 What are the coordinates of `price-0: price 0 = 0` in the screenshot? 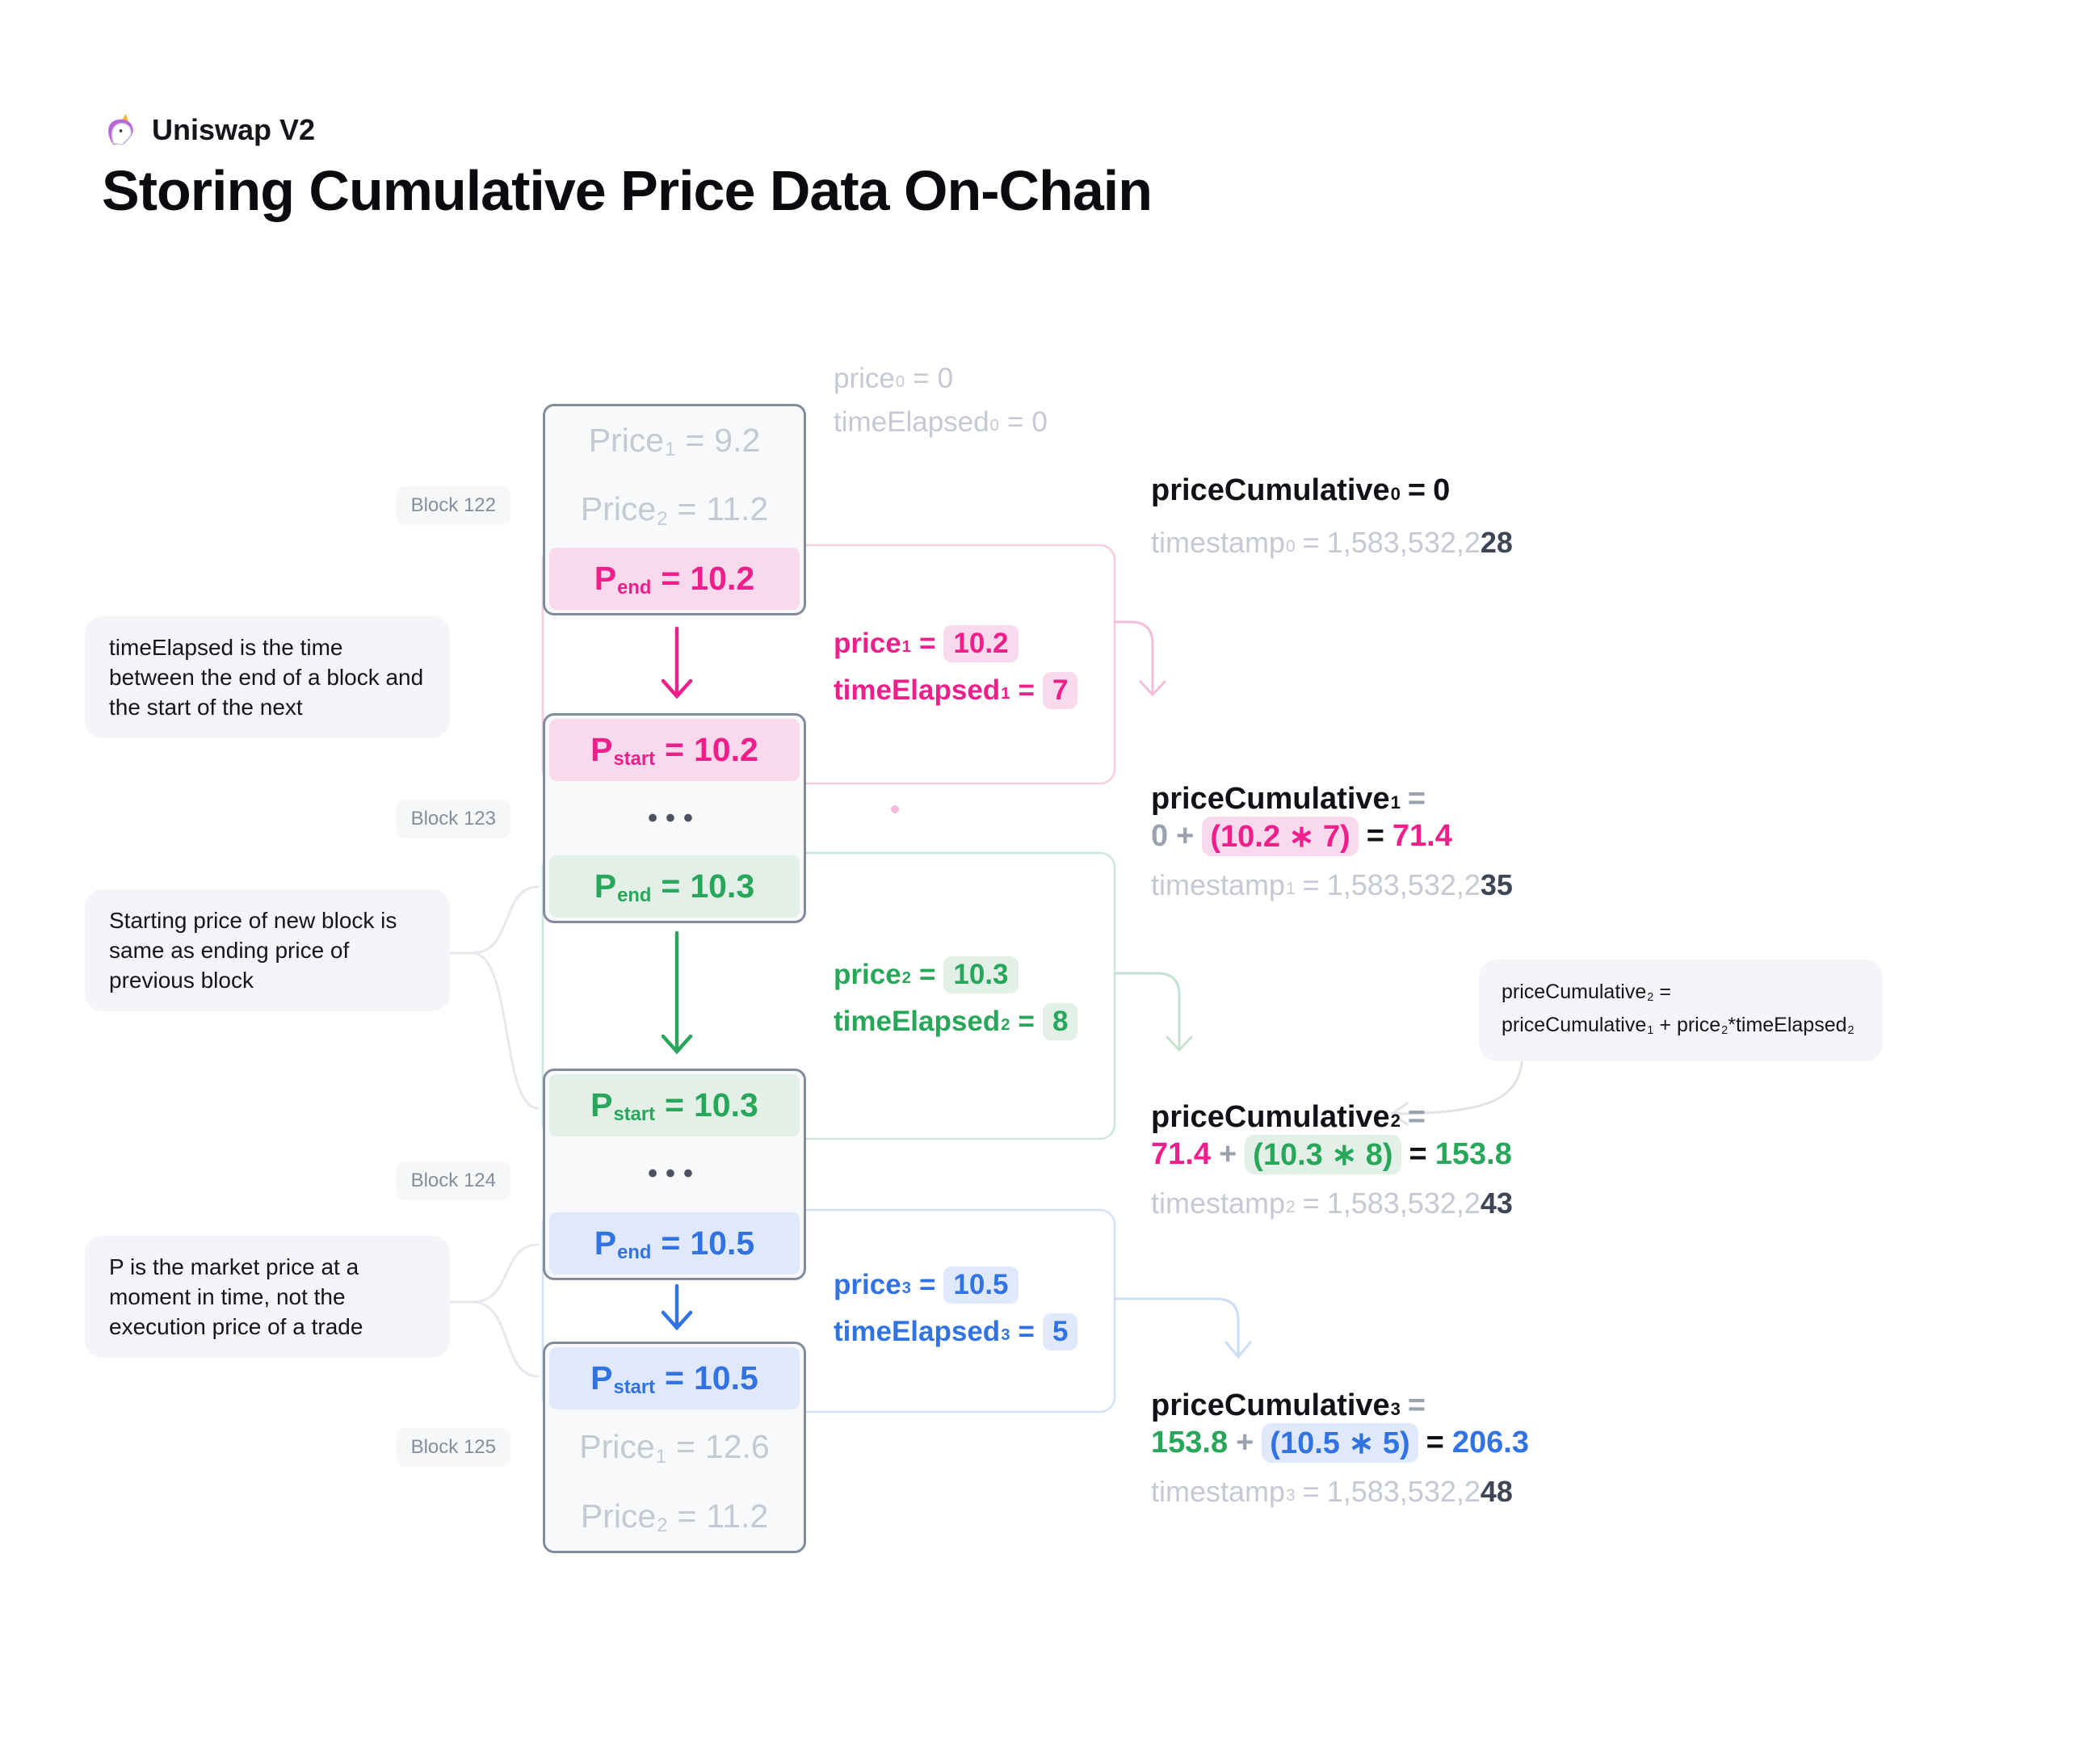 It's located at (894, 379).